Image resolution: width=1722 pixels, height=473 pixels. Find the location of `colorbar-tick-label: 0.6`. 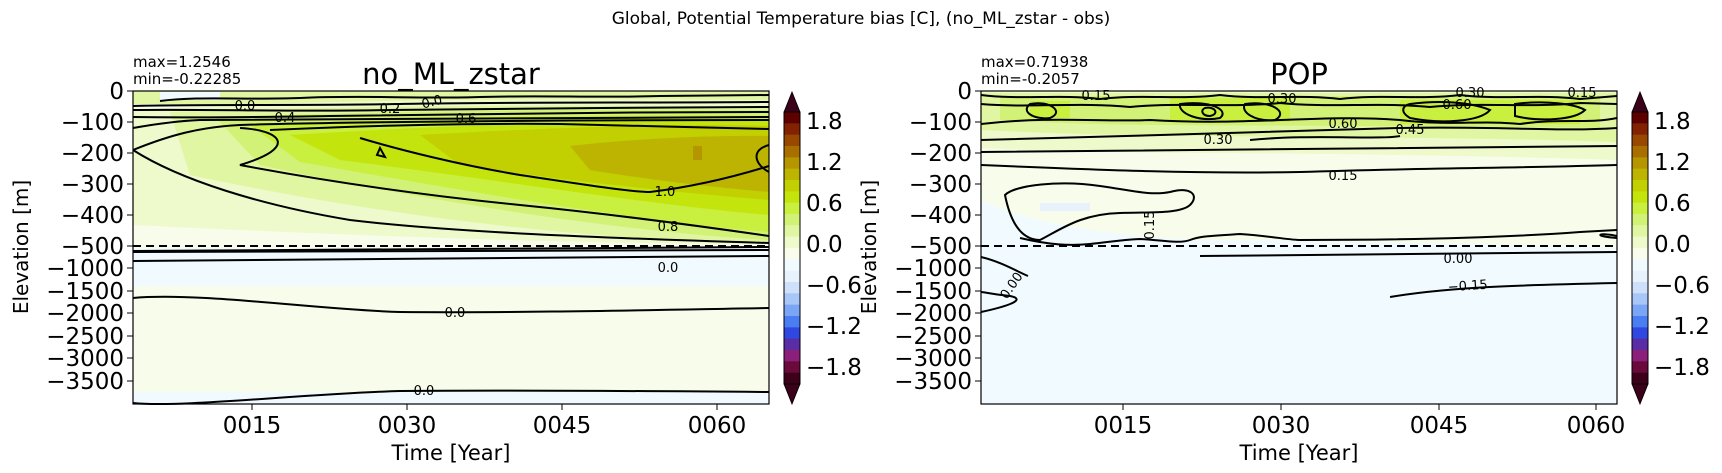

colorbar-tick-label: 0.6 is located at coordinates (1672, 204).